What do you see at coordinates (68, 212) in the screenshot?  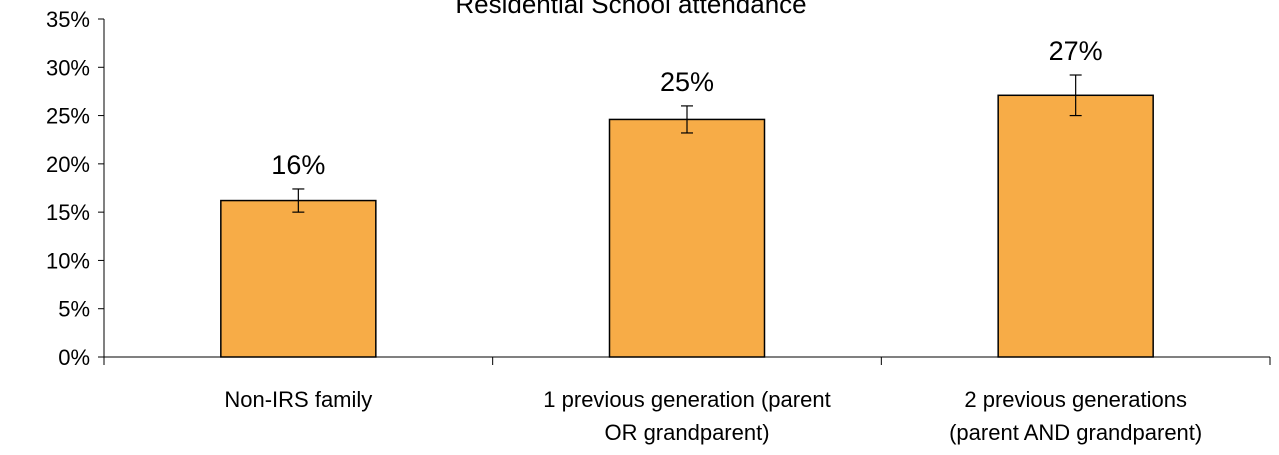 I see `y-tick-label: 15%` at bounding box center [68, 212].